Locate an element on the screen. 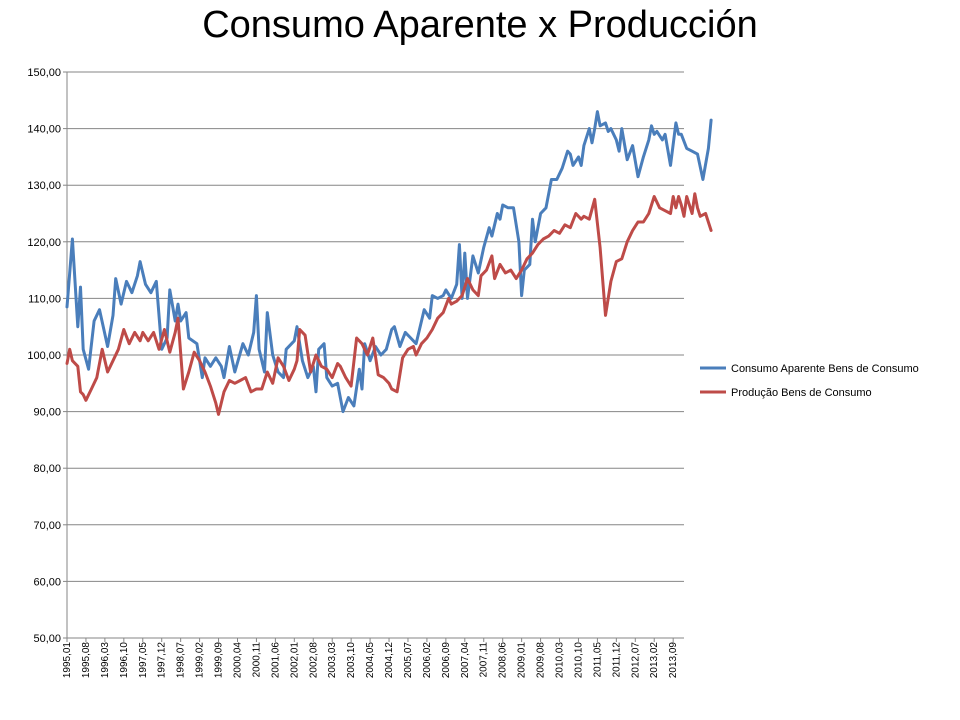  y-tick-label: 150,00 is located at coordinates (44, 73).